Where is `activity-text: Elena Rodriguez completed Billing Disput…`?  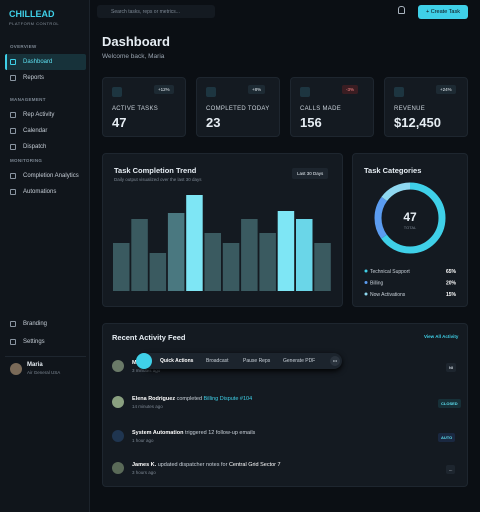
activity-text: Elena Rodriguez completed Billing Disput… is located at coordinates (192, 399).